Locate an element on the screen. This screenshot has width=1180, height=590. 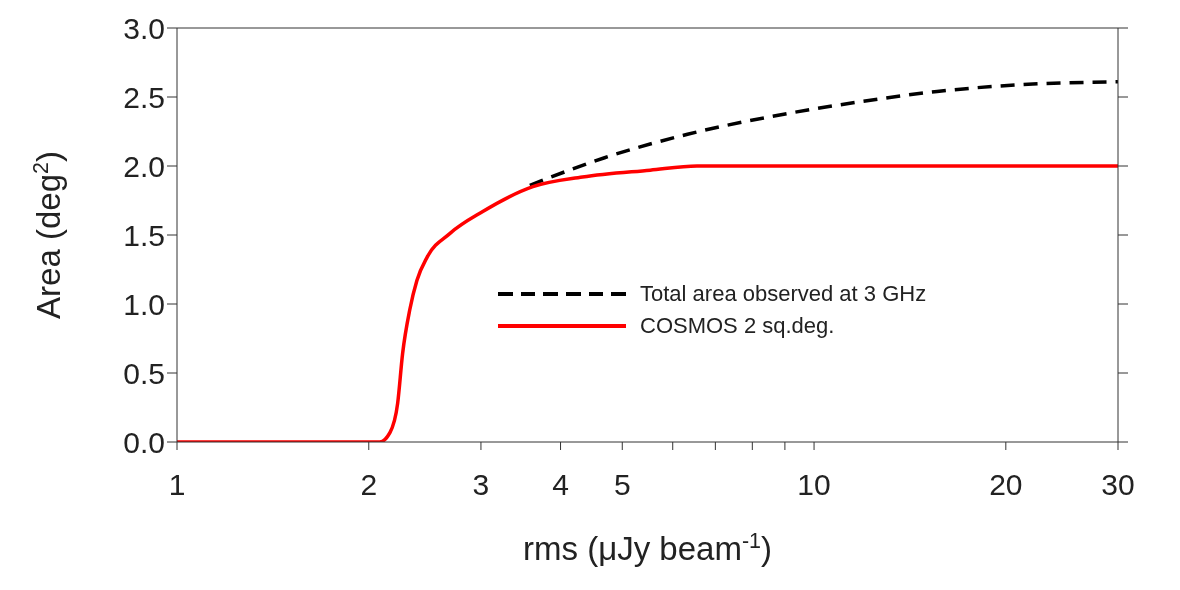
x-axis-title: rms (μJy beam$^{-1}$) is located at coordinates (647, 548).